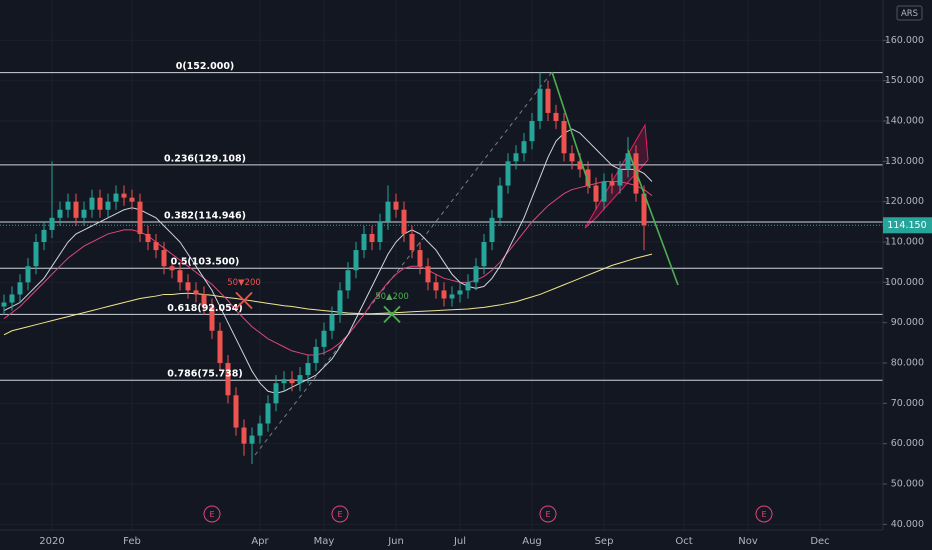 This screenshot has height=550, width=932. What do you see at coordinates (907, 403) in the screenshot?
I see `y-tick-label: 70.000` at bounding box center [907, 403].